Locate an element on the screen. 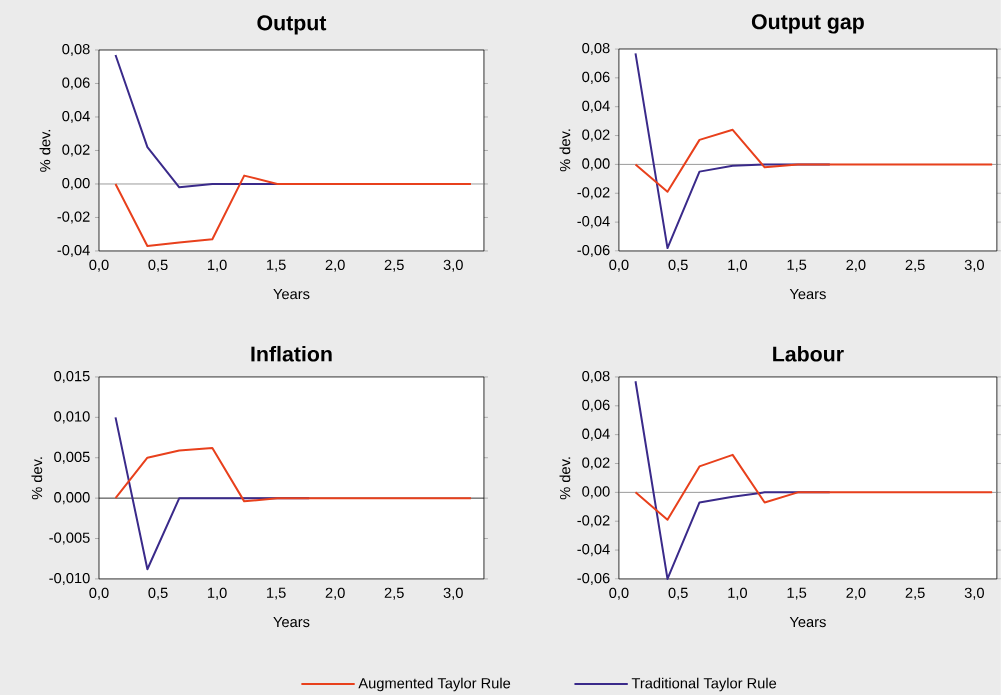 The height and width of the screenshot is (696, 1001). y-tick-label: 0,015 is located at coordinates (72, 377).